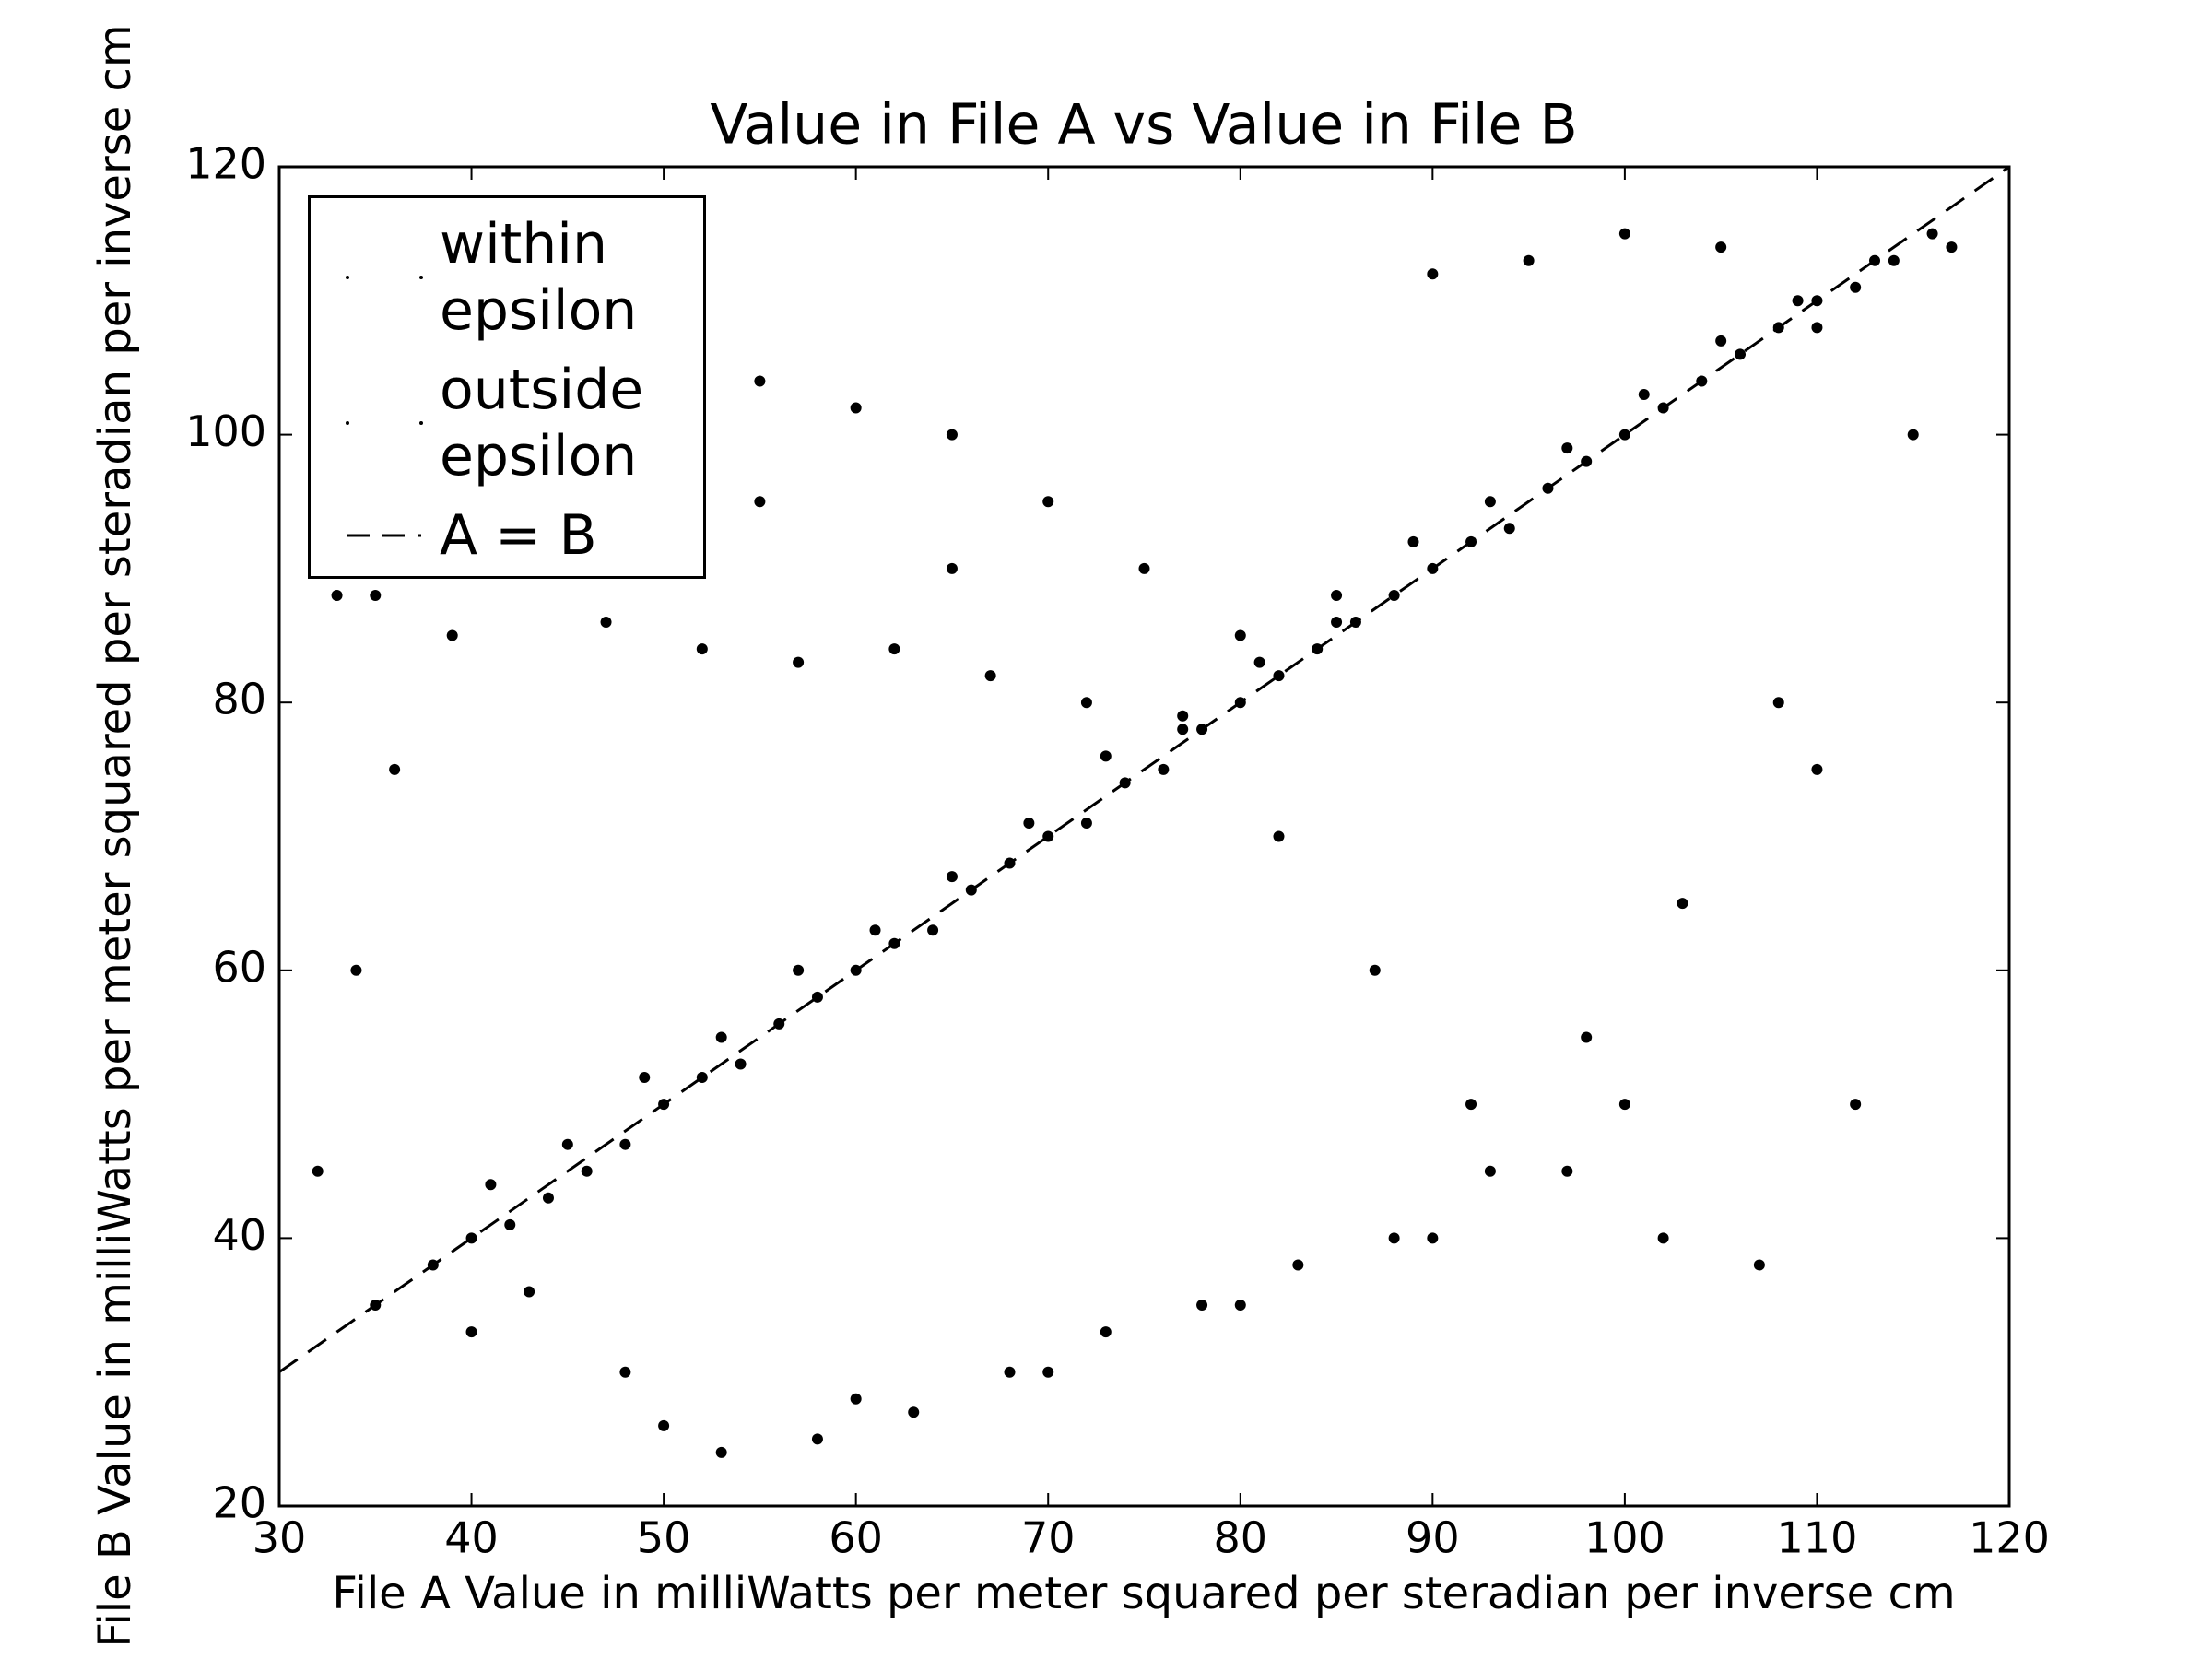 The width and height of the screenshot is (2212, 1659). What do you see at coordinates (1241, 1538) in the screenshot?
I see `x-tick-label: 80` at bounding box center [1241, 1538].